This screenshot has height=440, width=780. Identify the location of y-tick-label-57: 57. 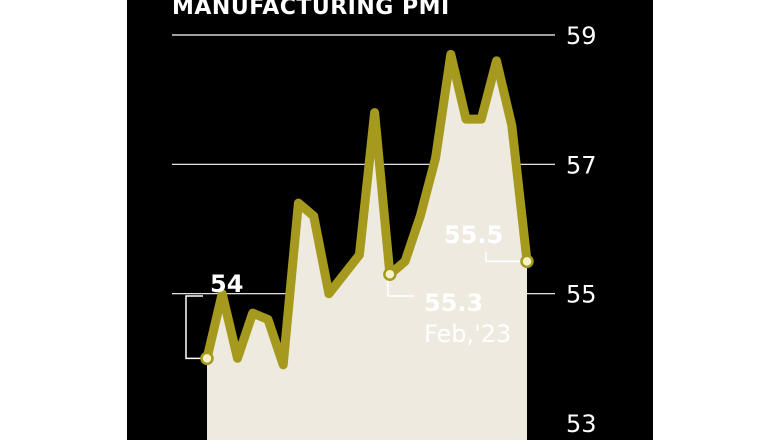
(581, 165).